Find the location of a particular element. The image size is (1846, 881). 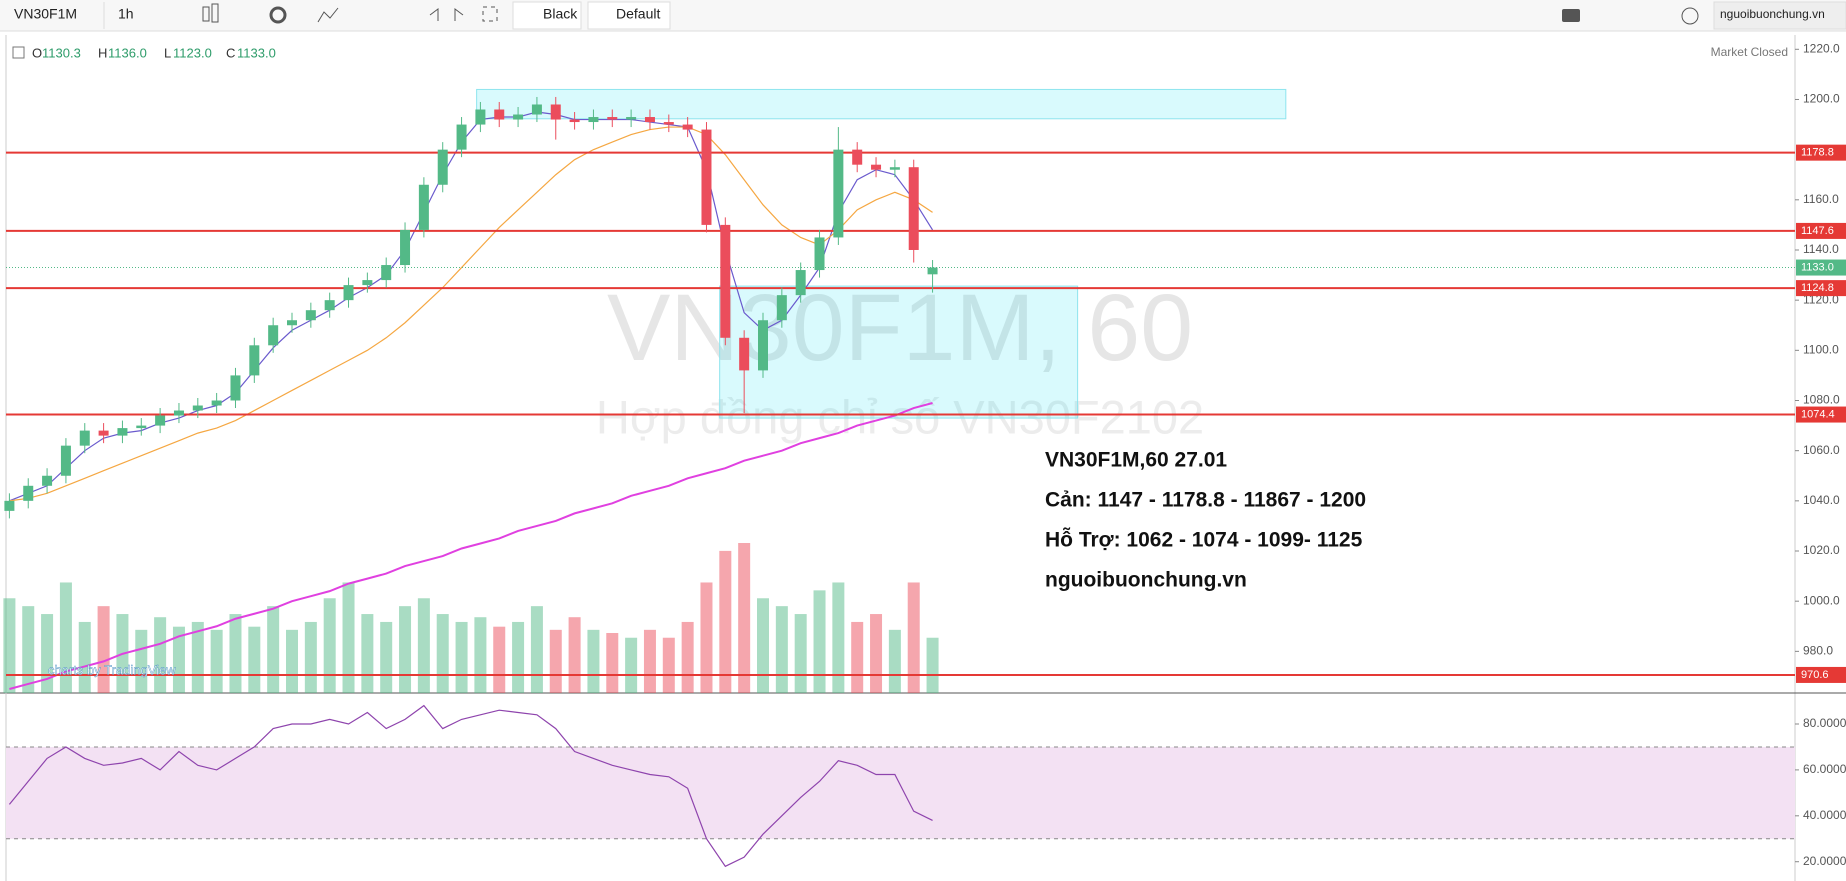

y-tick-label: 1080.0 is located at coordinates (1821, 400).